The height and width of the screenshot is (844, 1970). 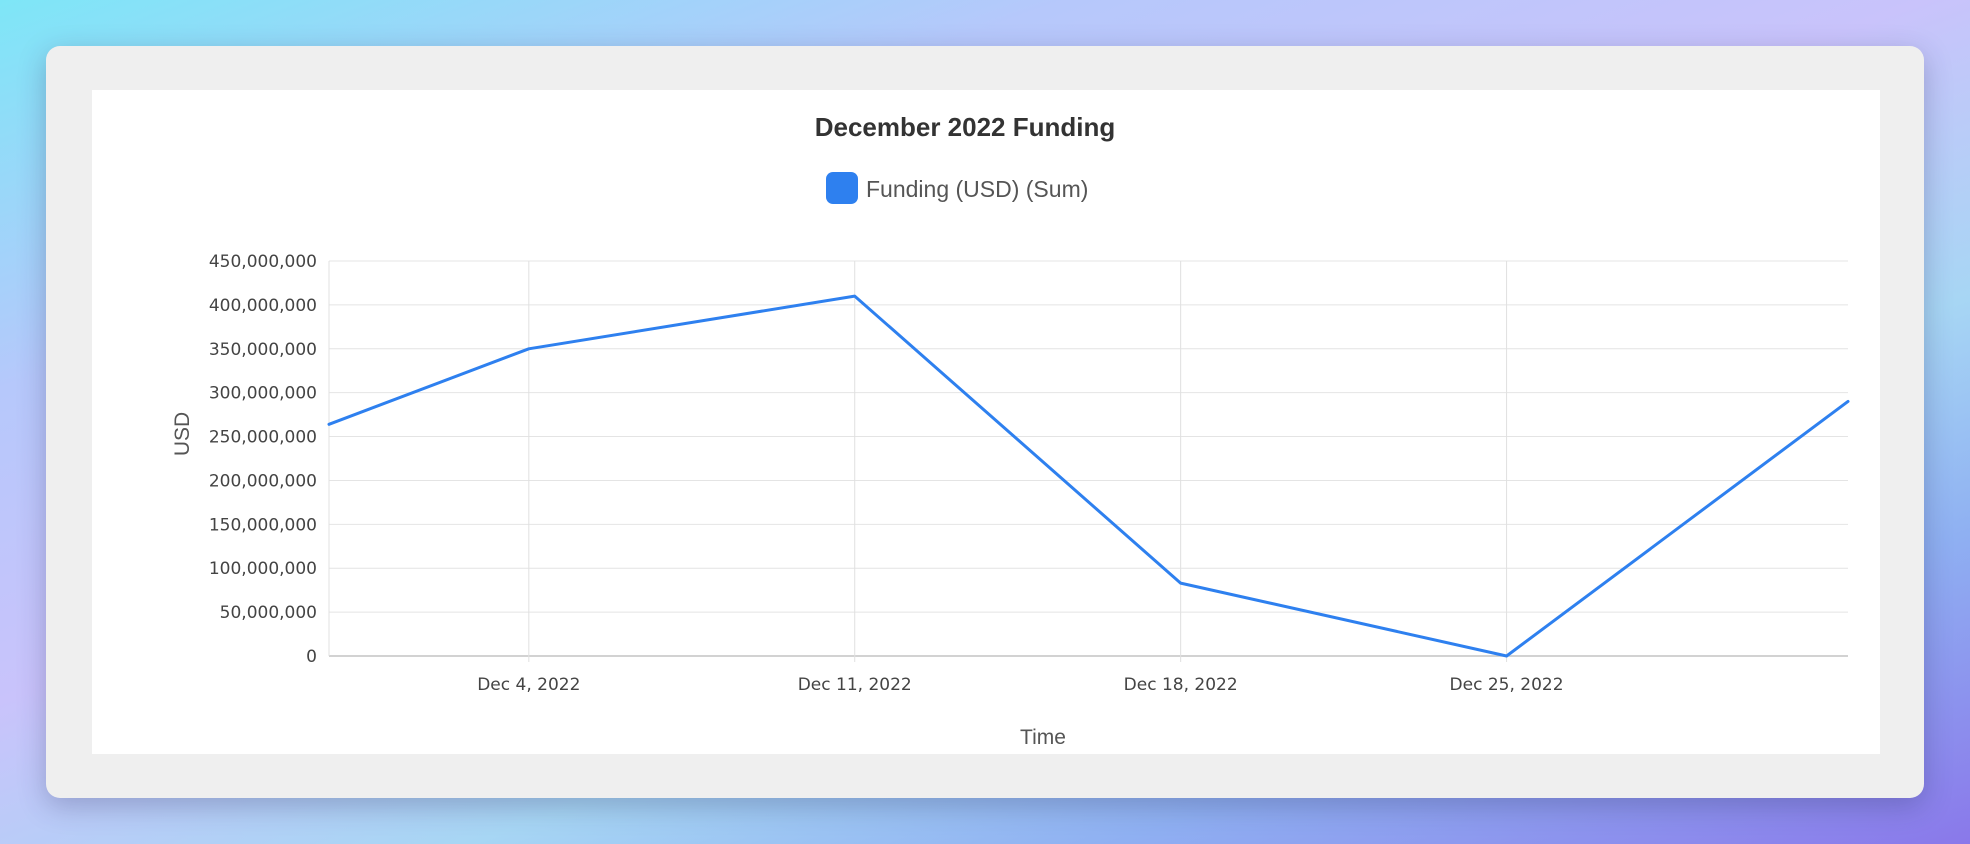 What do you see at coordinates (263, 394) in the screenshot?
I see `y-tick-label: 300,000,000` at bounding box center [263, 394].